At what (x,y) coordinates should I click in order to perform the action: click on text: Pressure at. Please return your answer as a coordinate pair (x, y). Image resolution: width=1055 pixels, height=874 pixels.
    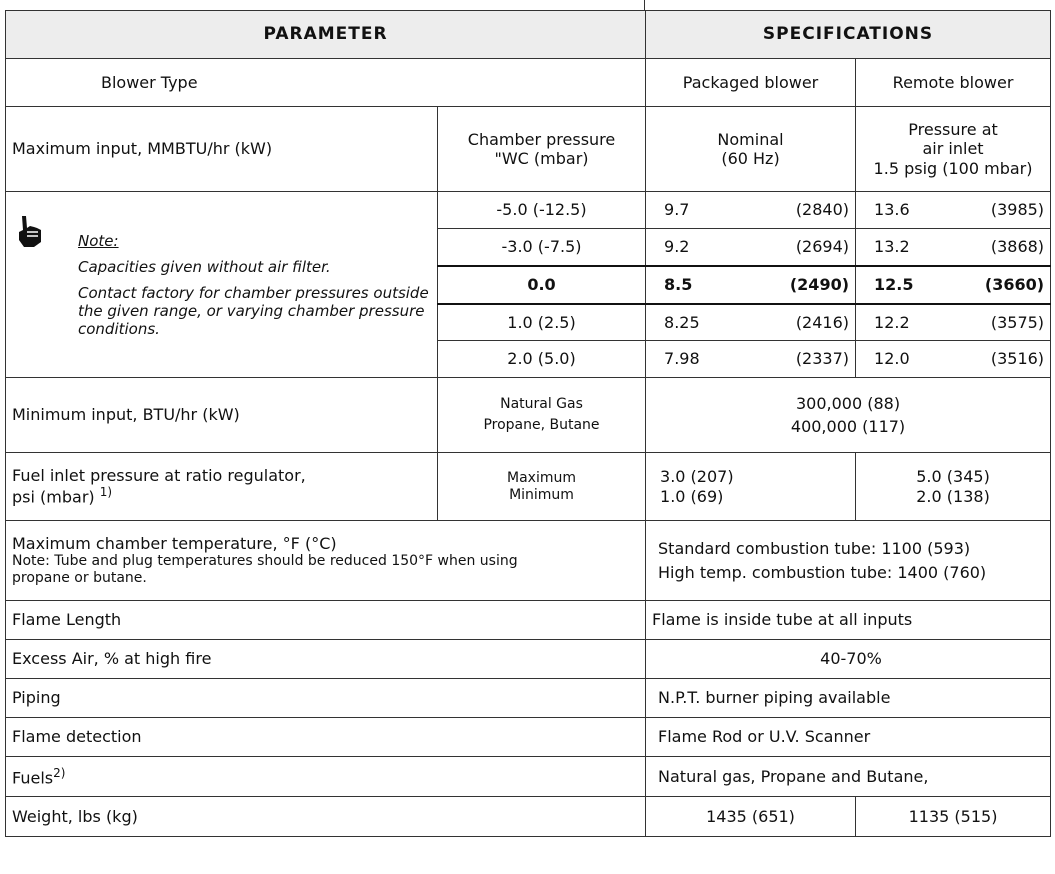
    Looking at the image, I should click on (953, 130).